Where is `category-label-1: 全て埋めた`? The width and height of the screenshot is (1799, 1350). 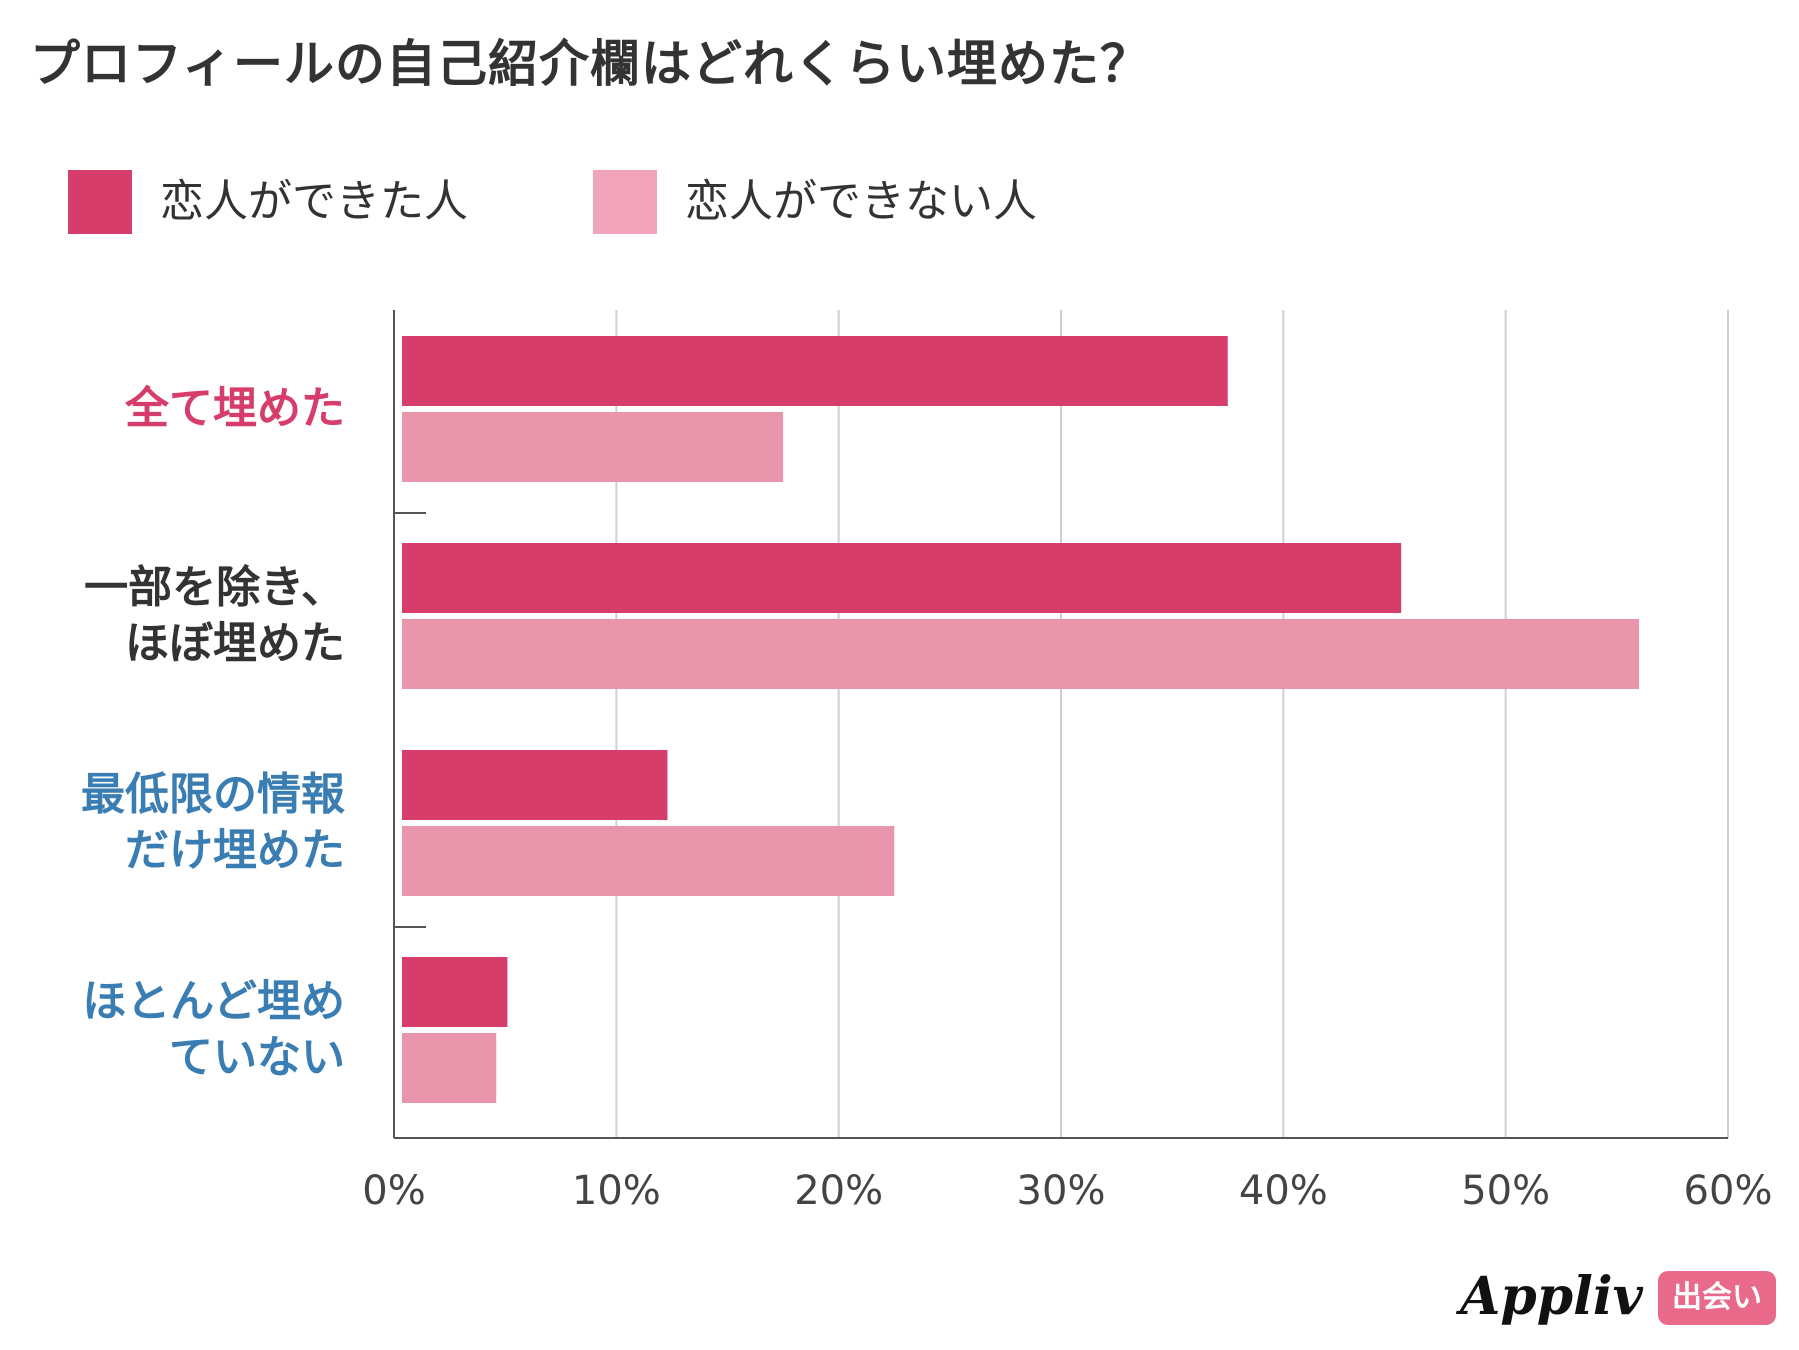
category-label-1: 全て埋めた is located at coordinates (235, 408).